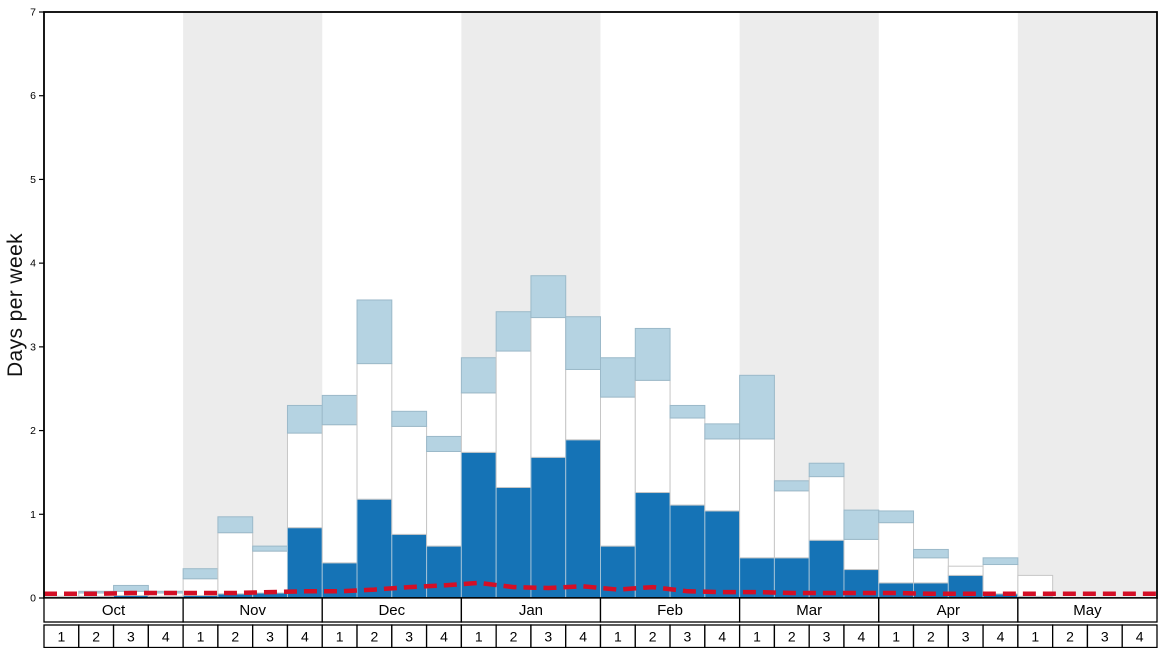 This screenshot has height=648, width=1168. I want to click on month-cell-nov, so click(252, 610).